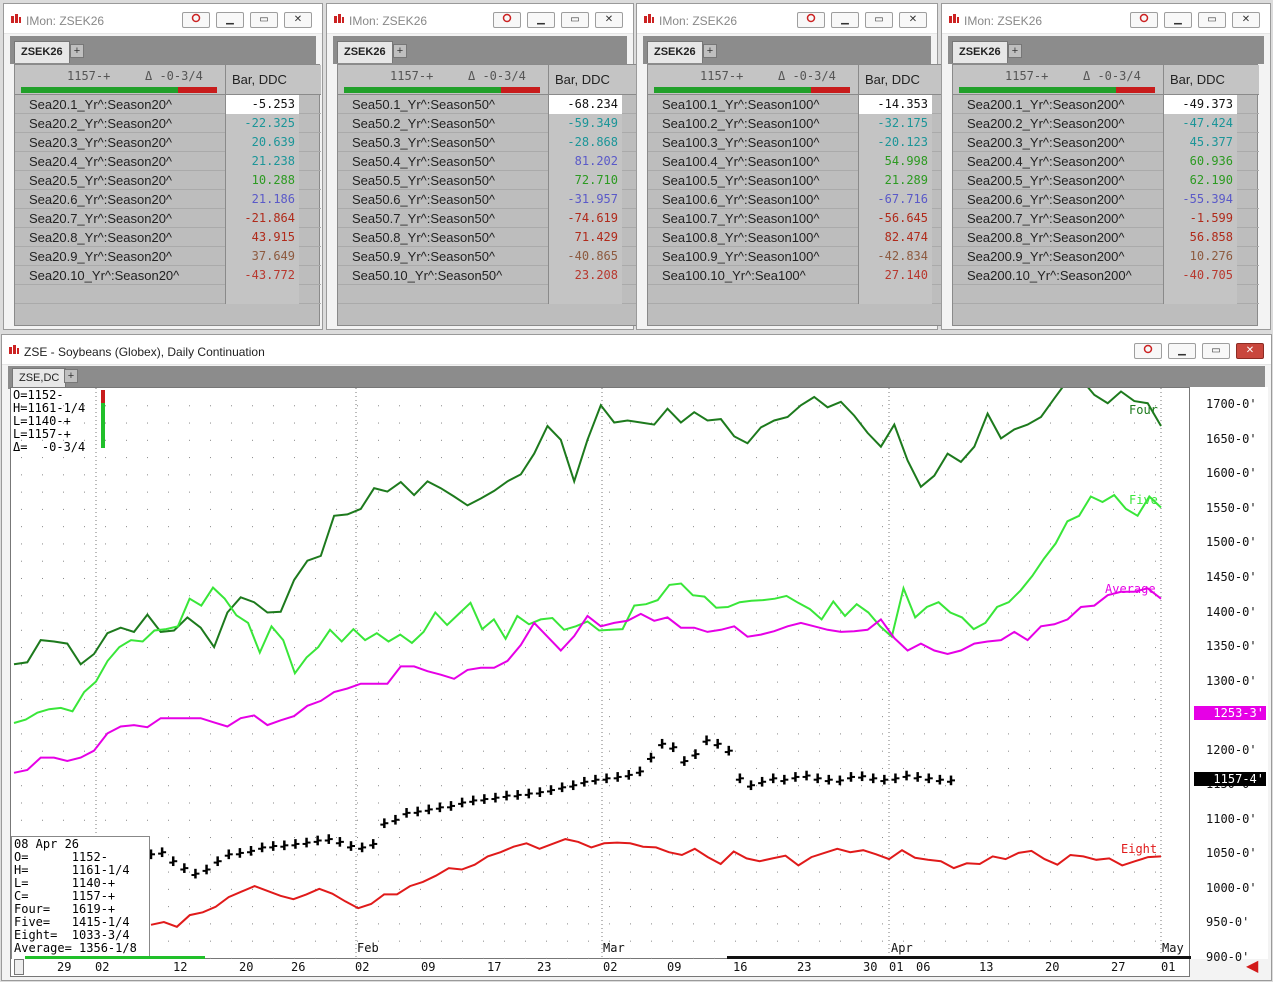 The height and width of the screenshot is (982, 1273). What do you see at coordinates (585, 199) in the screenshot?
I see `study-value: -31.957` at bounding box center [585, 199].